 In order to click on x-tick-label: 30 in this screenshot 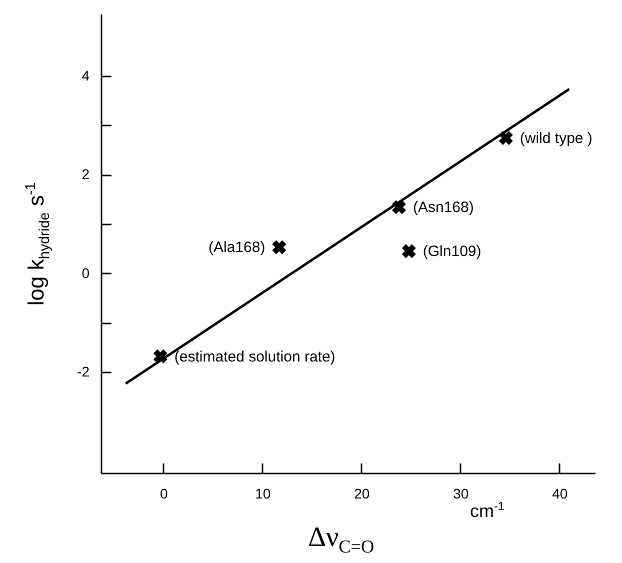, I will do `click(461, 494)`.